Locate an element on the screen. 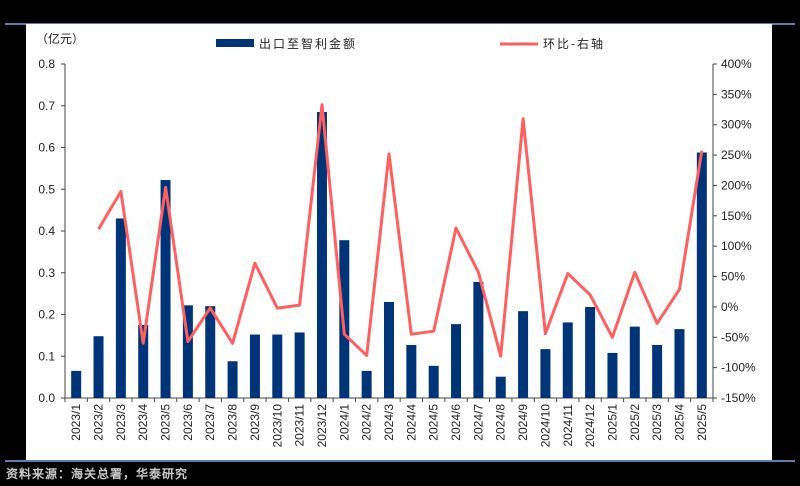  x-tick-label: 2023/12 is located at coordinates (322, 426).